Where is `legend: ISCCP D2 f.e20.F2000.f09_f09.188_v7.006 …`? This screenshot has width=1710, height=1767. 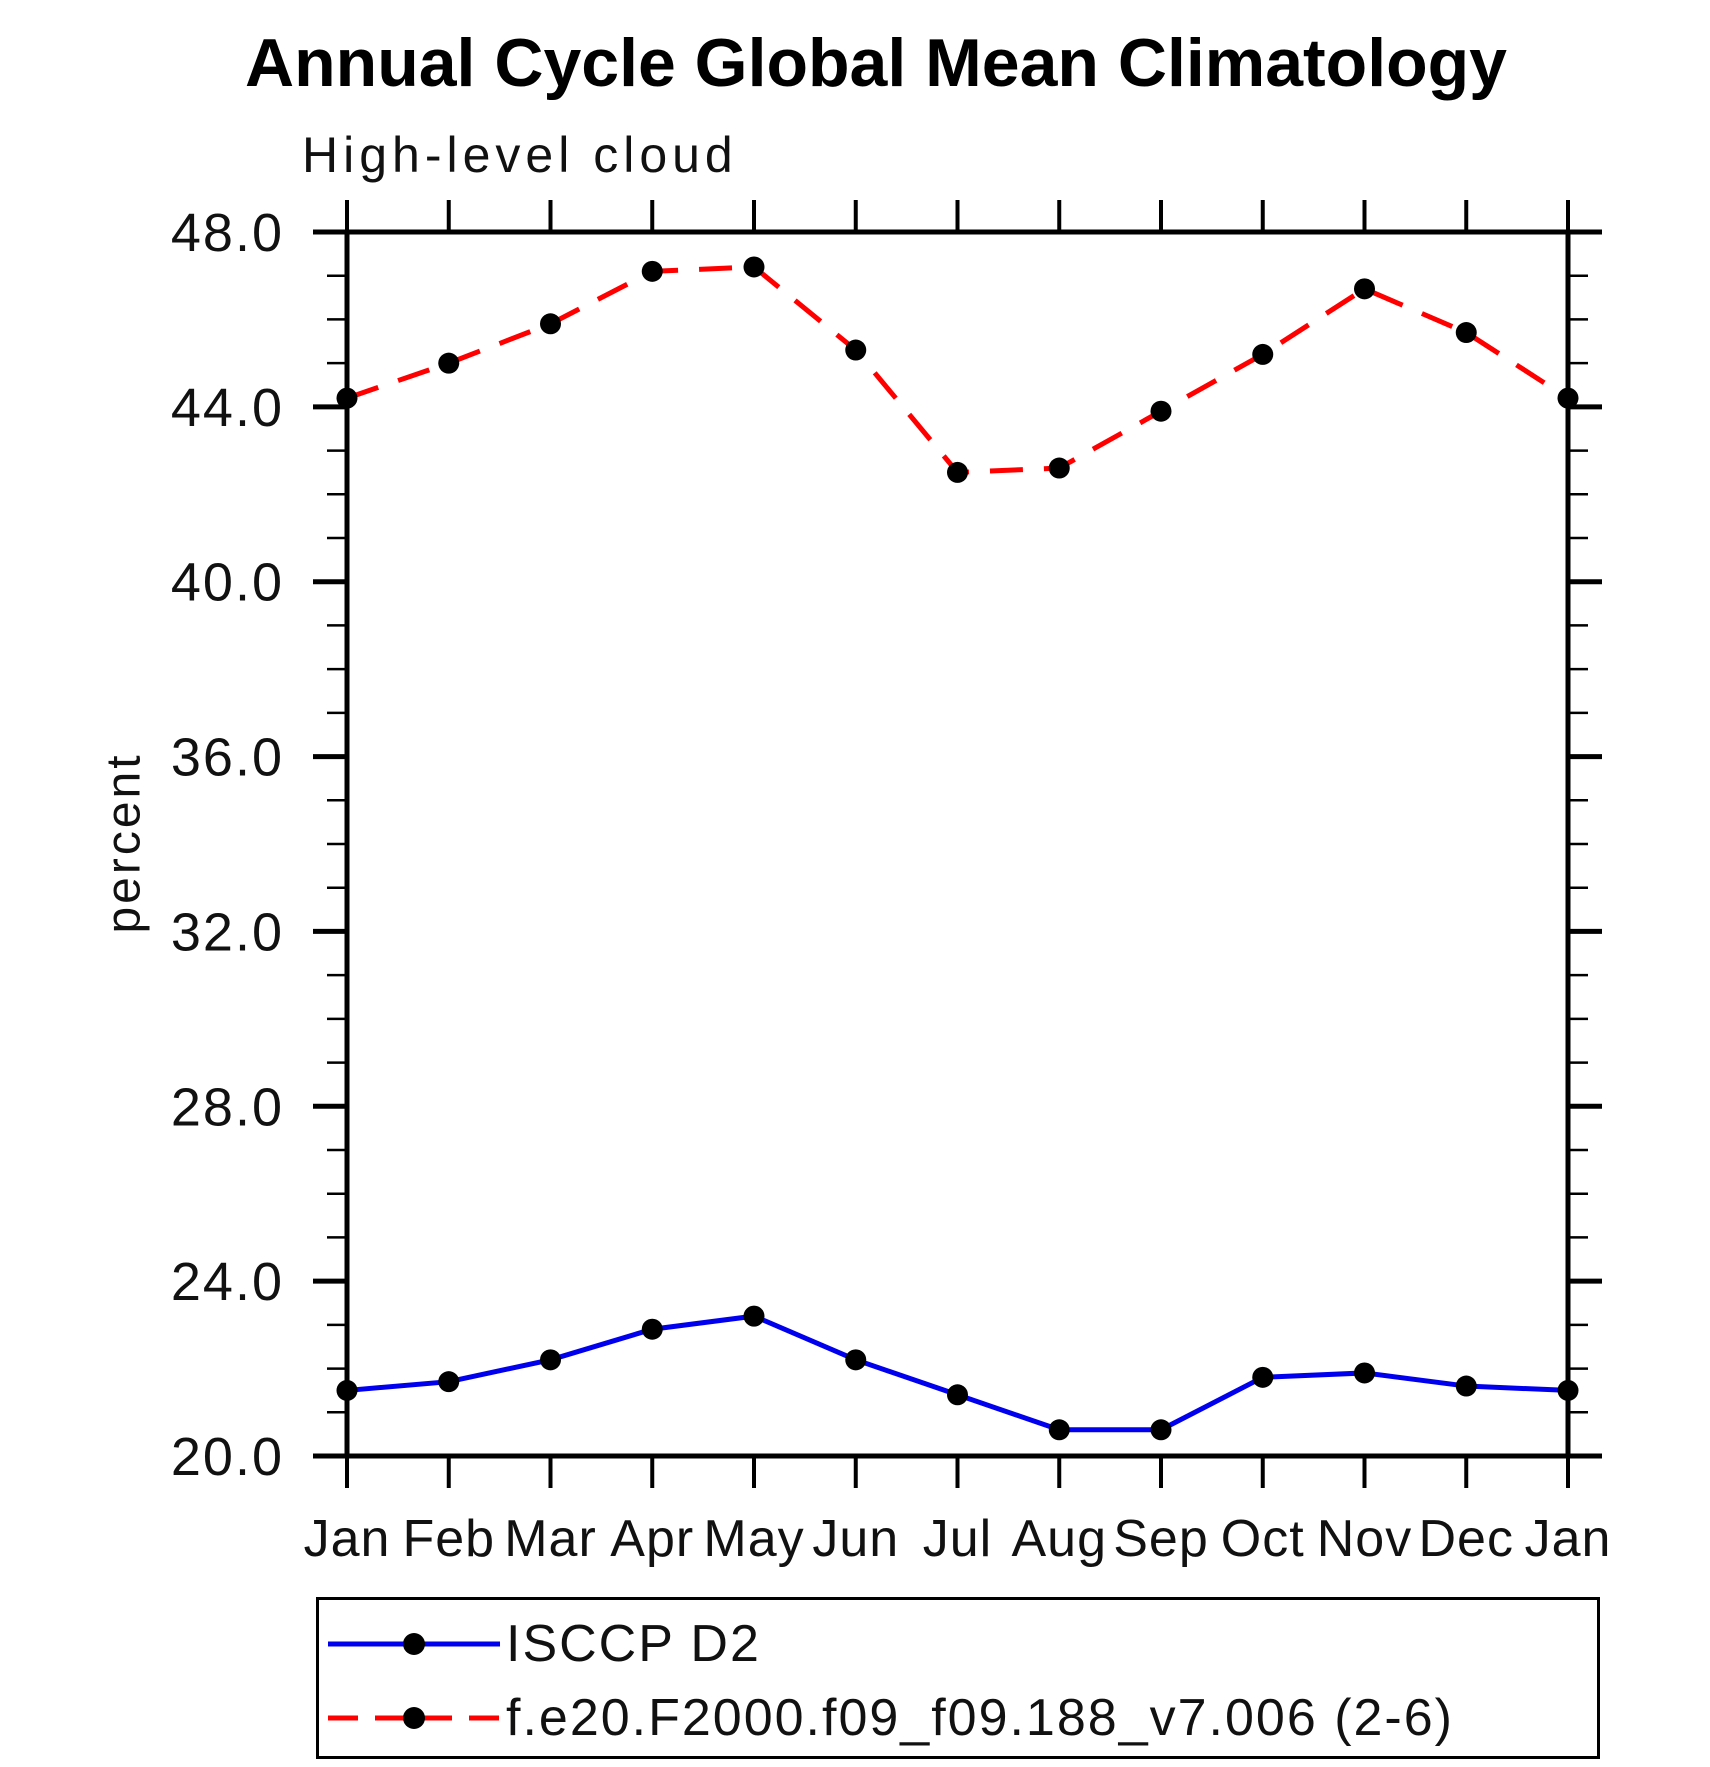 legend: ISCCP D2 f.e20.F2000.f09_f09.188_v7.006 … is located at coordinates (958, 1678).